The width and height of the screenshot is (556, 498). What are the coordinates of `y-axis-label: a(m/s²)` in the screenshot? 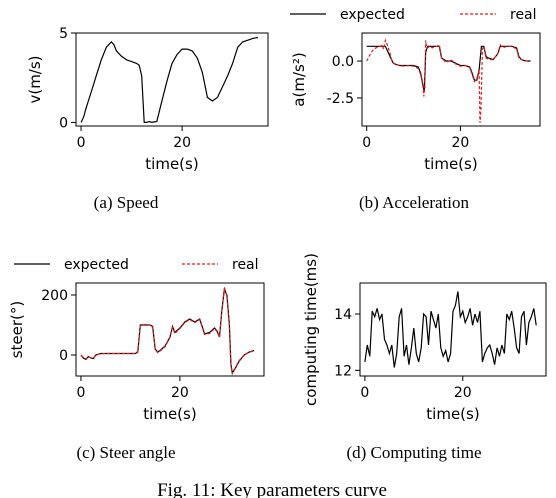 It's located at (299, 79).